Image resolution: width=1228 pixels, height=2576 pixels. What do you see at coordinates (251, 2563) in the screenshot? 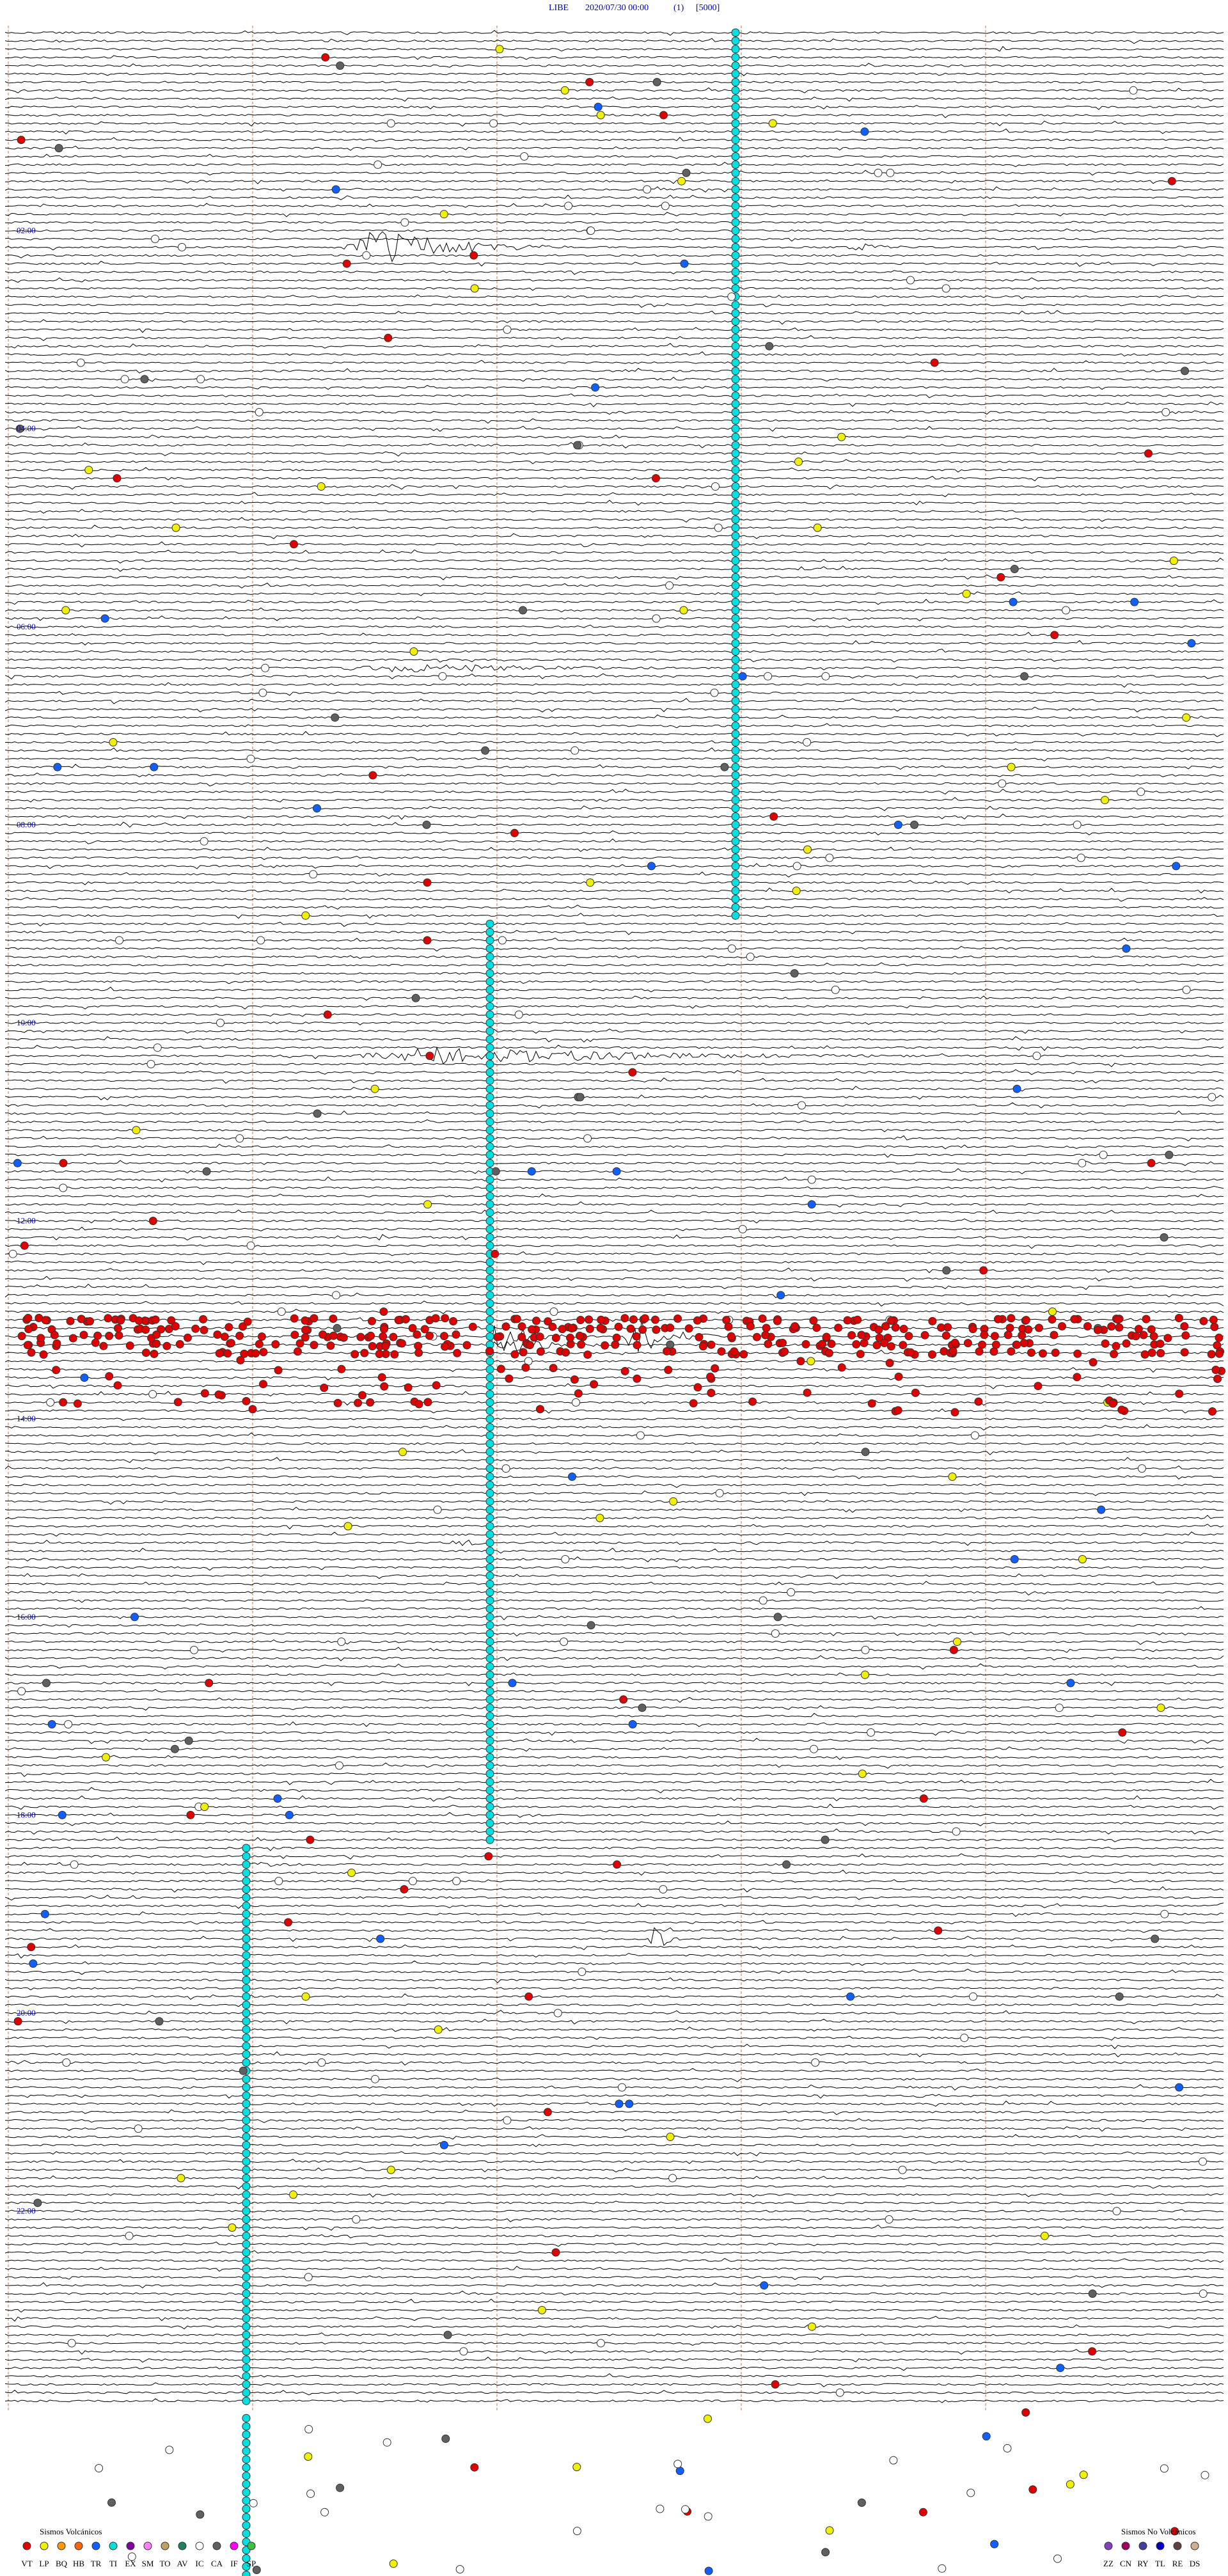
I see `legend-label: SP` at bounding box center [251, 2563].